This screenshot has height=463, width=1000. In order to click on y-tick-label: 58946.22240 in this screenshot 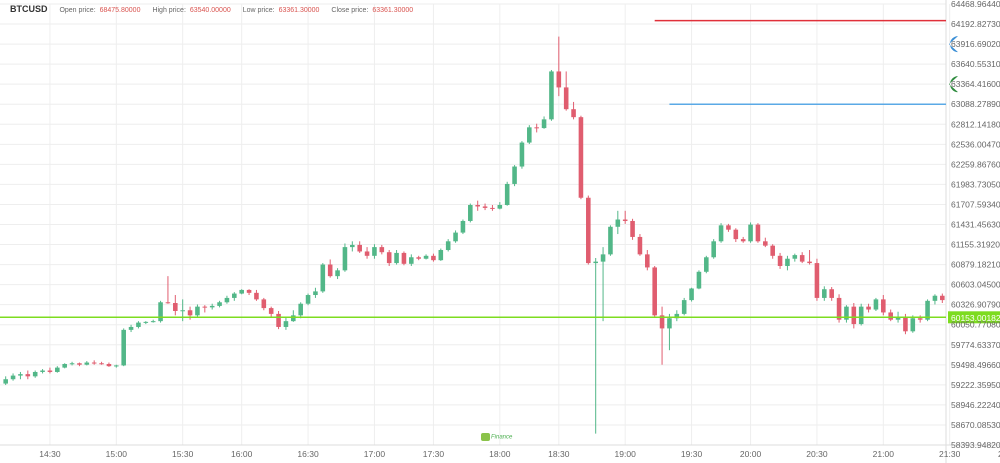, I will do `click(975, 405)`.